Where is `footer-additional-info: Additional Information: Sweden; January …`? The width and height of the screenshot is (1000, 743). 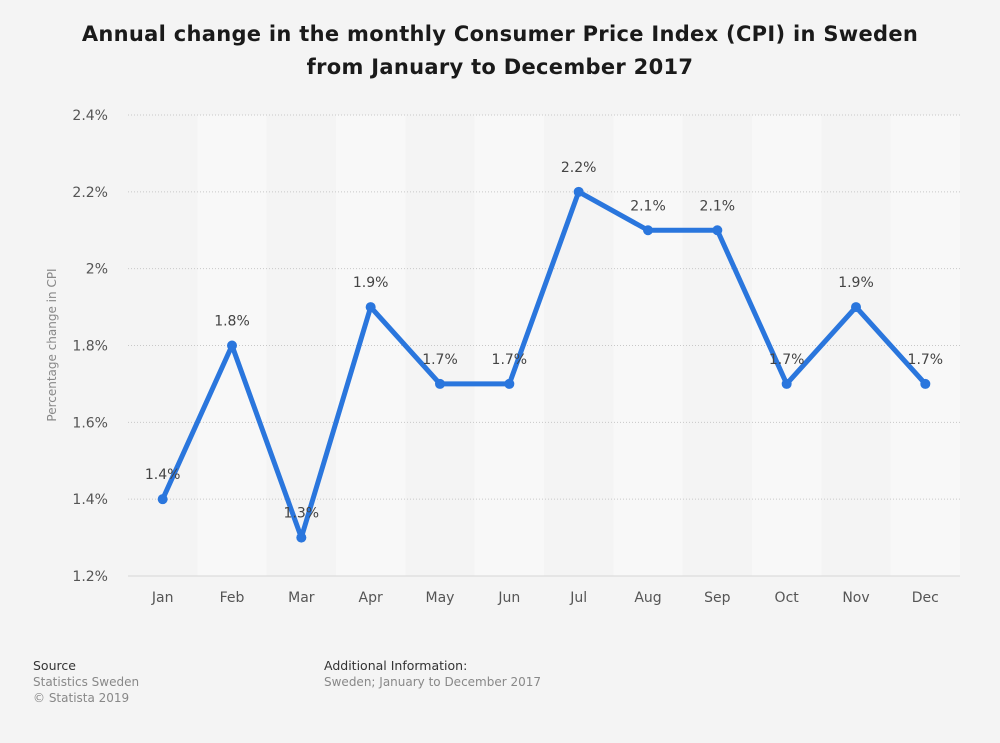 footer-additional-info: Additional Information: Sweden; January … is located at coordinates (432, 674).